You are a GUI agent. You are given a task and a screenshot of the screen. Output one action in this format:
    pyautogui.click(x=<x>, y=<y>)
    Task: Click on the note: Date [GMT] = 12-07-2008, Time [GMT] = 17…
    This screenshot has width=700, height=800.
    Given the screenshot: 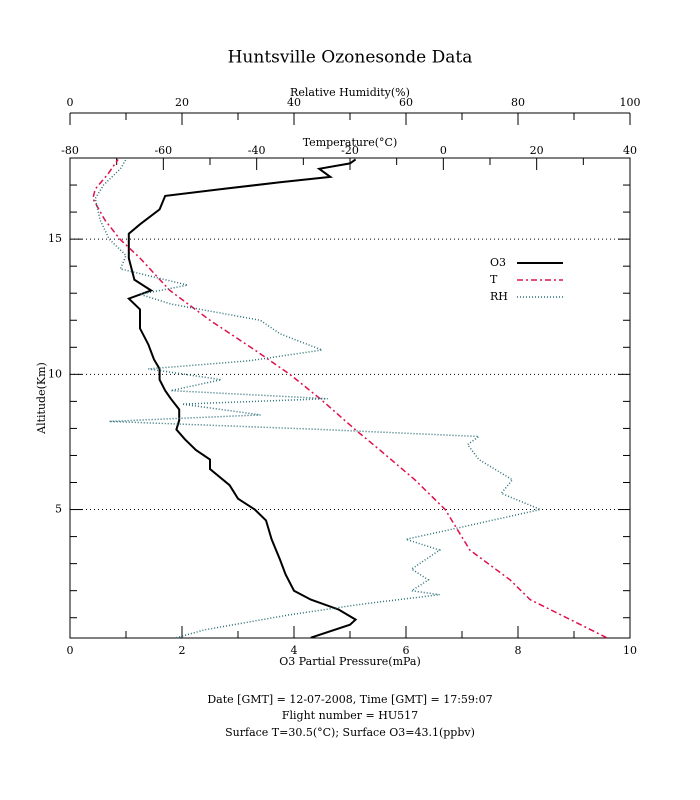 What is the action you would take?
    pyautogui.click(x=349, y=699)
    